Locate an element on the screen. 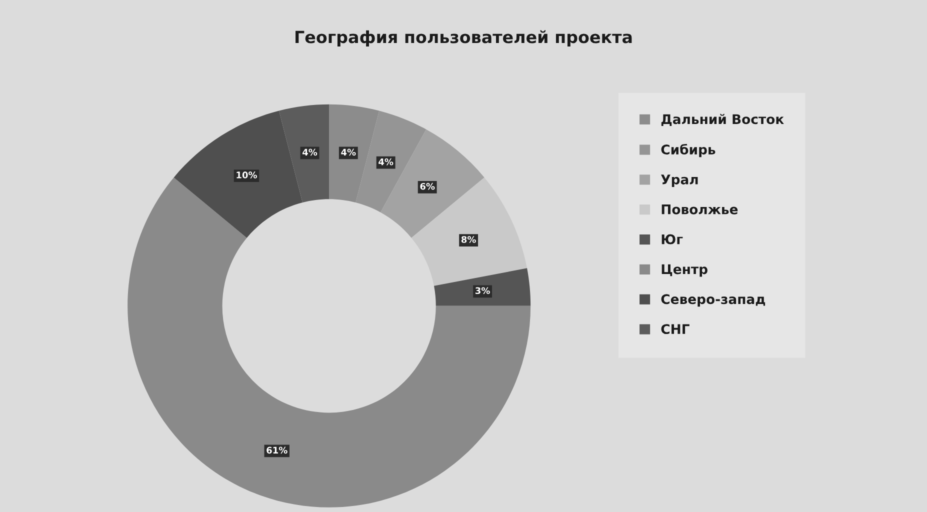  data-label: 10% is located at coordinates (247, 175).